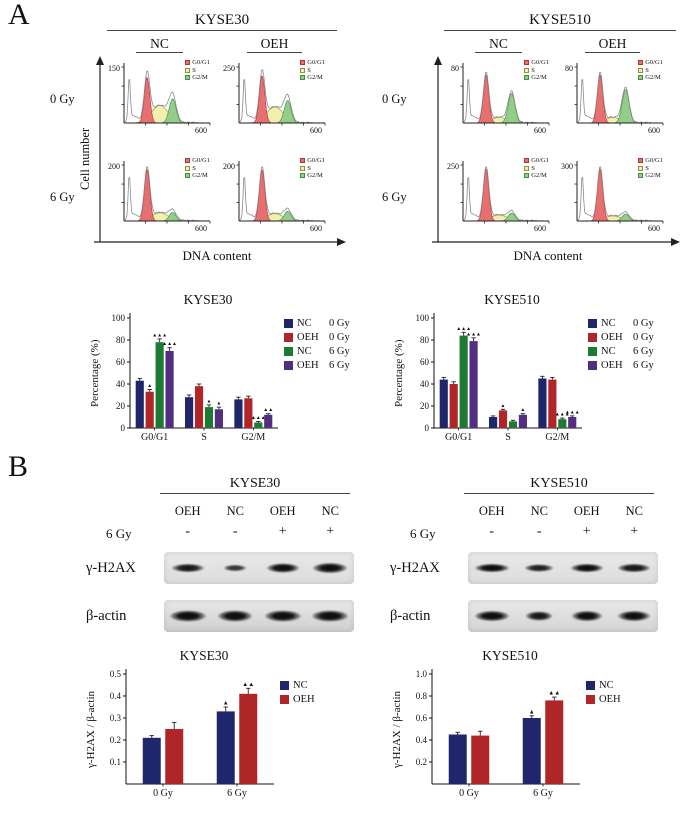 This screenshot has width=696, height=819. Describe the element at coordinates (422, 674) in the screenshot. I see `y-tick-label: 1.0` at that location.